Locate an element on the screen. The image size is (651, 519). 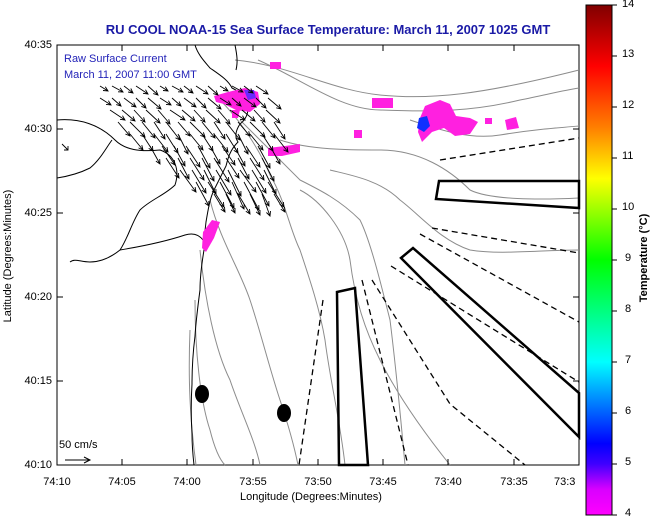
colorbar-tick-label: 7 is located at coordinates (628, 360).